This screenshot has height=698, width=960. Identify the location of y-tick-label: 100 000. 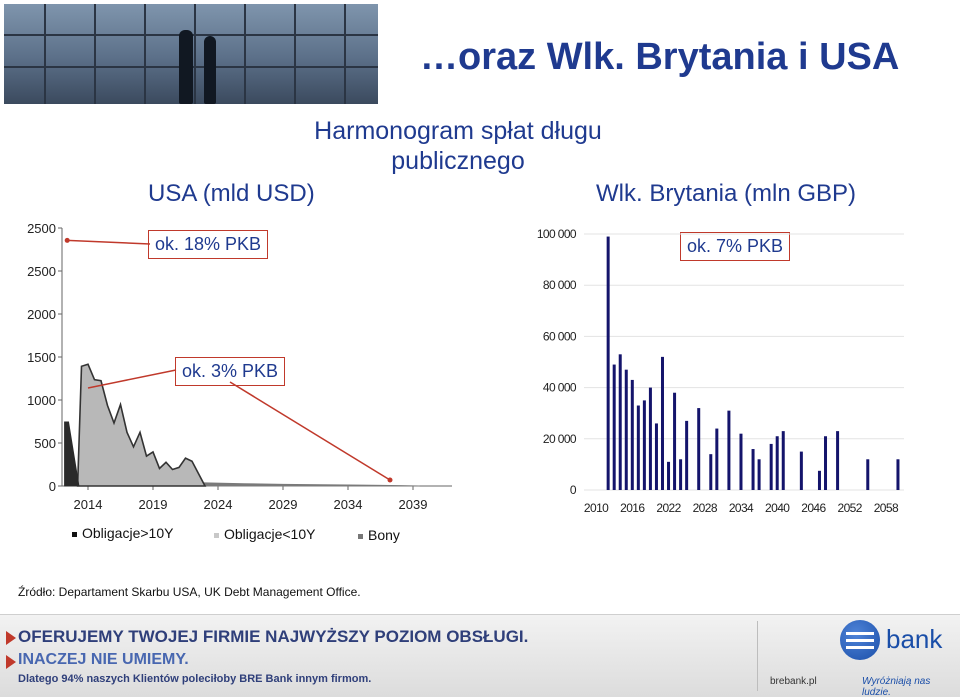
(557, 234).